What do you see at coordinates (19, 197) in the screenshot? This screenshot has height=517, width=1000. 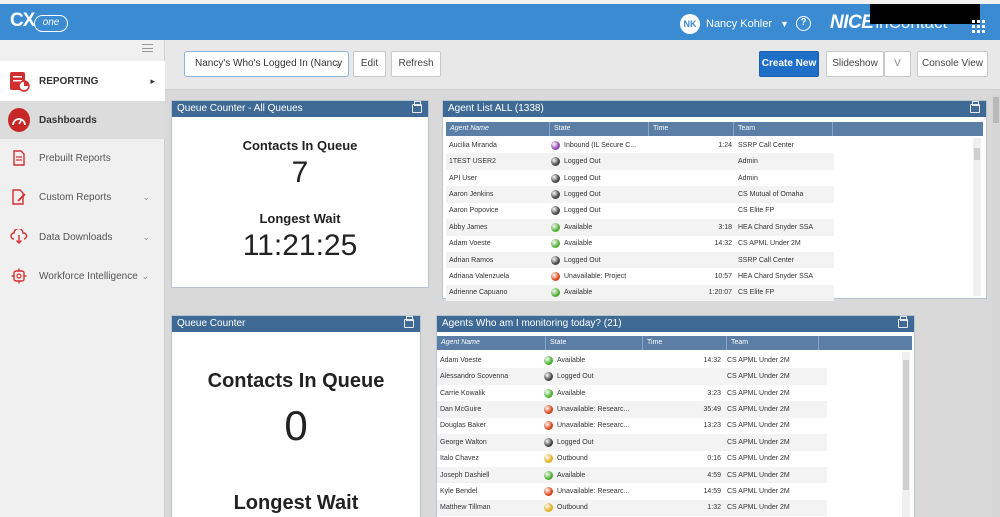 I see `edit-document-icon` at bounding box center [19, 197].